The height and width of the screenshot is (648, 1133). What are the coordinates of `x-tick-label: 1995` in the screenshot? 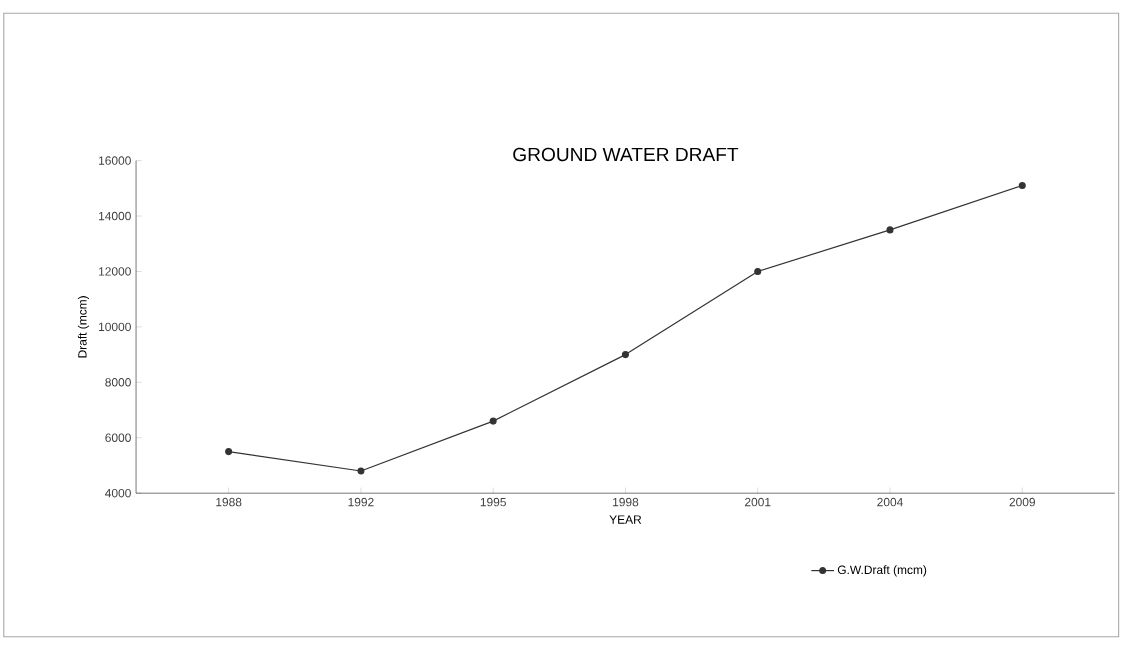 It's located at (493, 502).